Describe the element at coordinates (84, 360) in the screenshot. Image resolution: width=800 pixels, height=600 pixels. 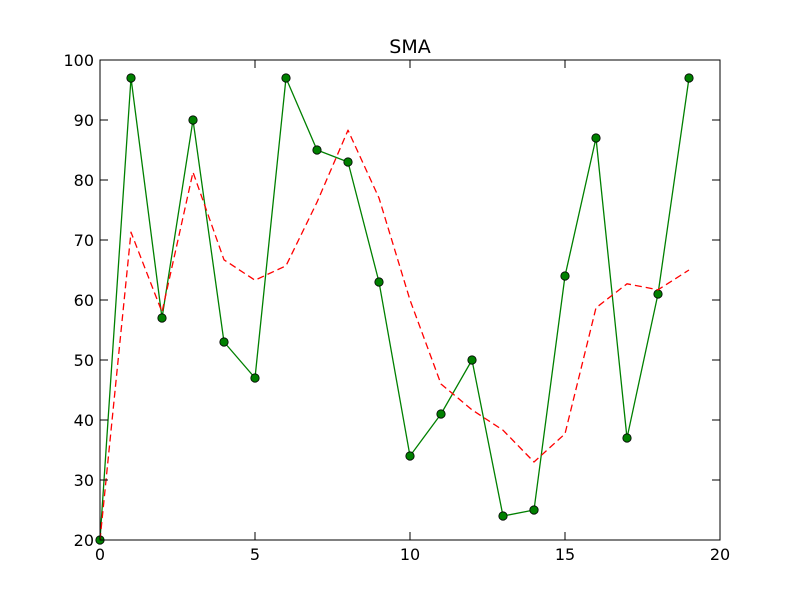
I see `y-tick-label-3: 50` at that location.